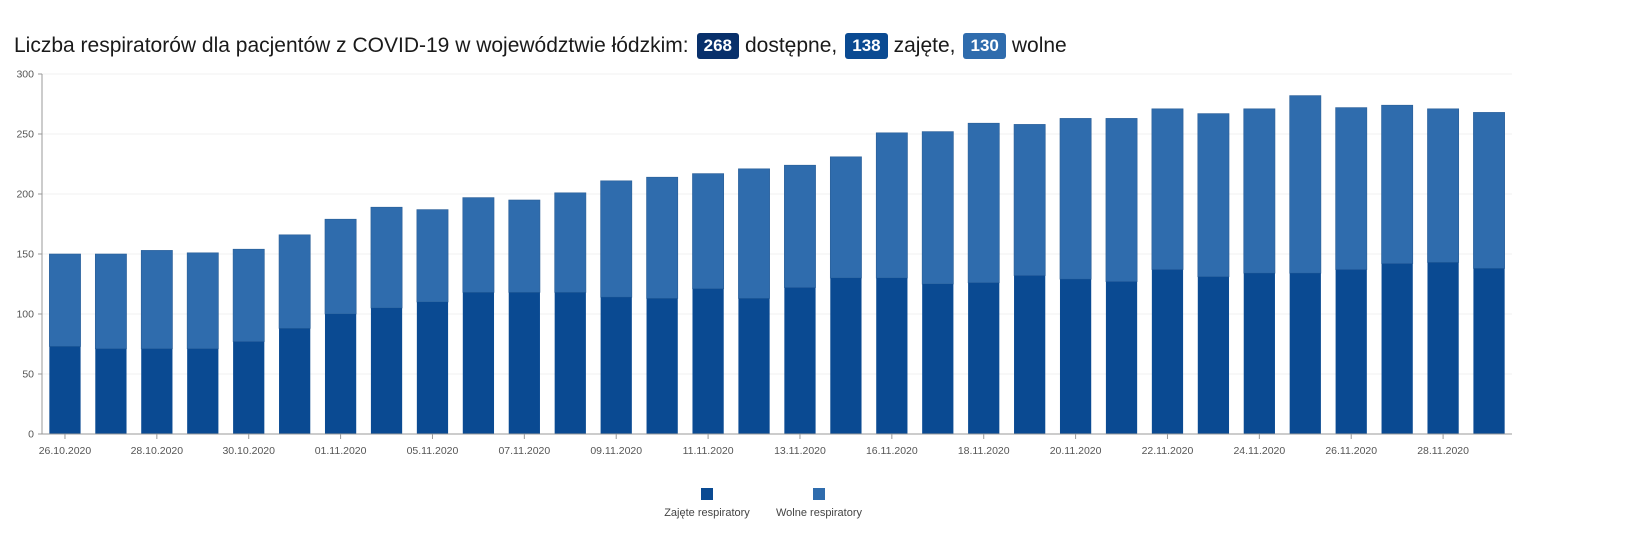 The height and width of the screenshot is (560, 1626). Describe the element at coordinates (819, 513) in the screenshot. I see `legend-label-free: Wolne respiratory` at that location.